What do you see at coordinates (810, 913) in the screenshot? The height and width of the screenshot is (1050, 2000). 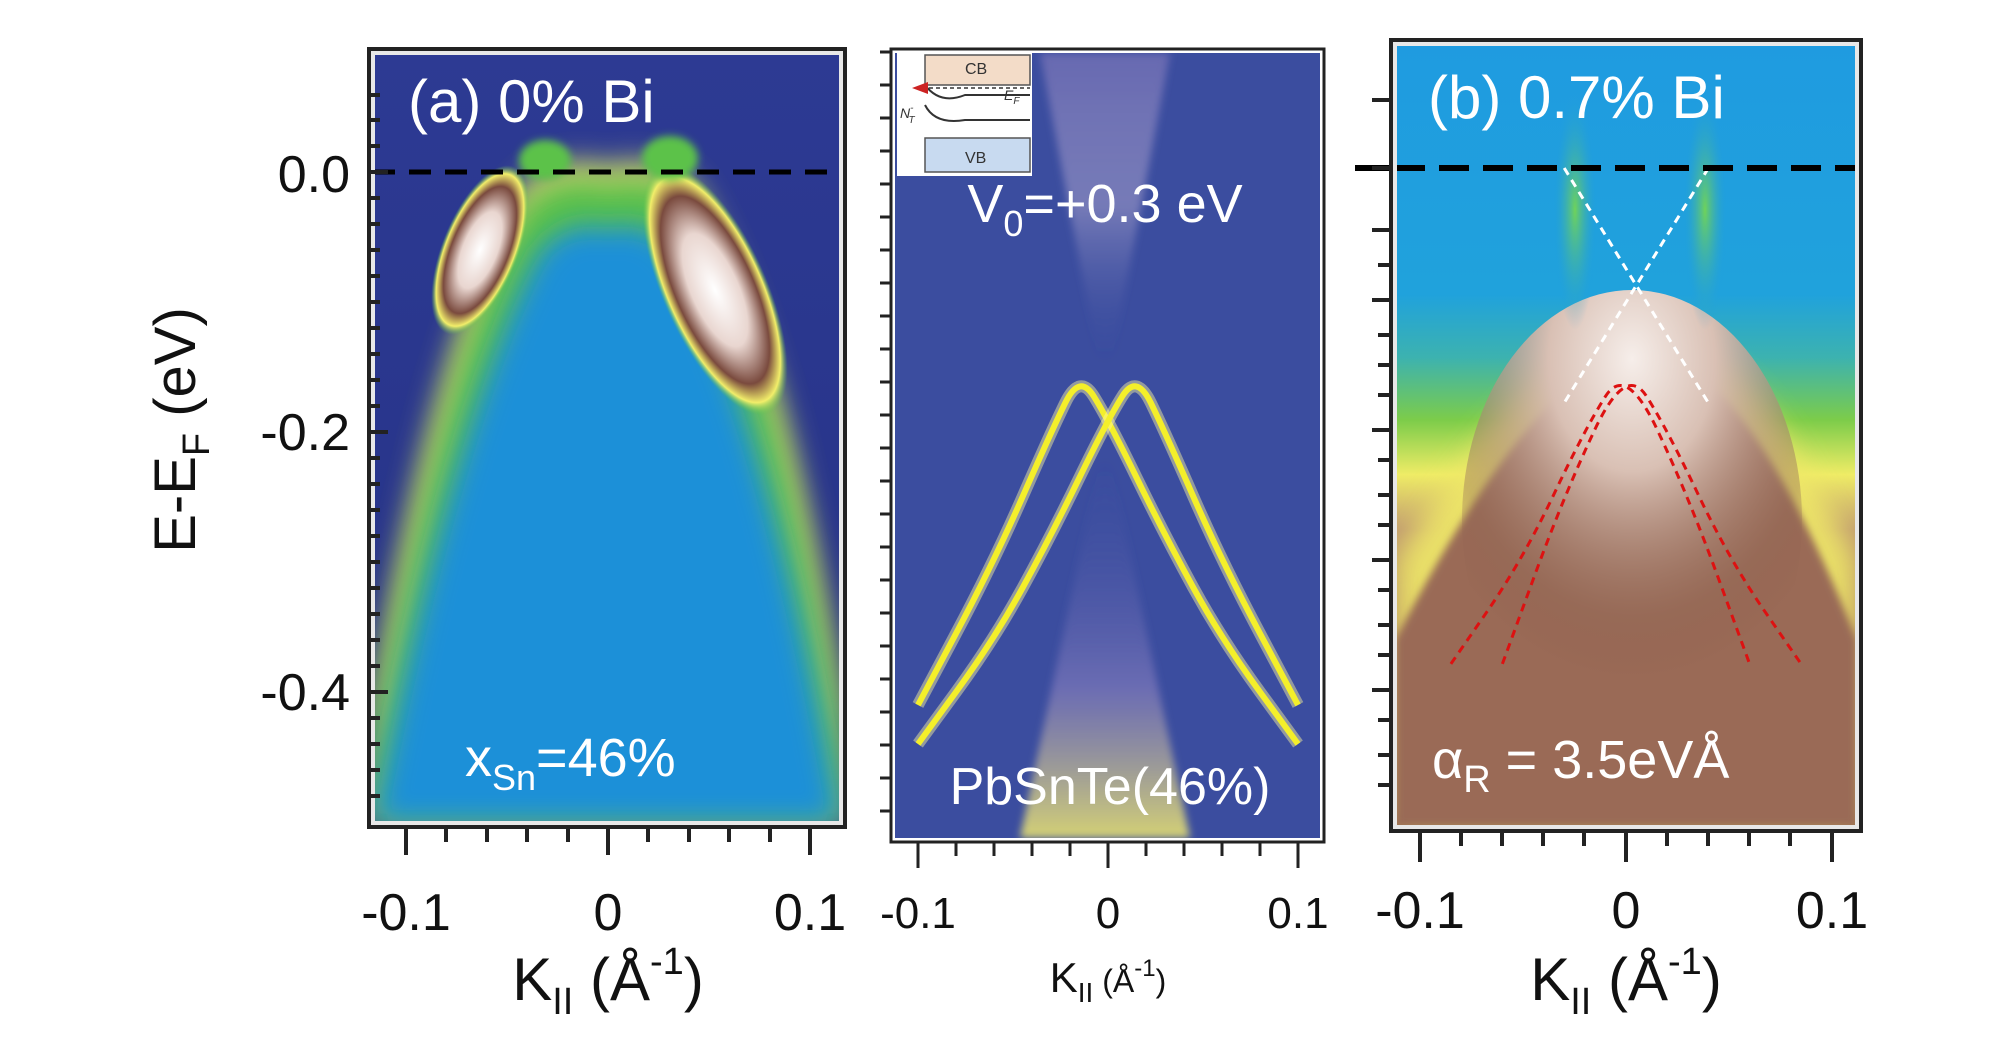 I see `panel-a-x-tick-label: 0.1` at bounding box center [810, 913].